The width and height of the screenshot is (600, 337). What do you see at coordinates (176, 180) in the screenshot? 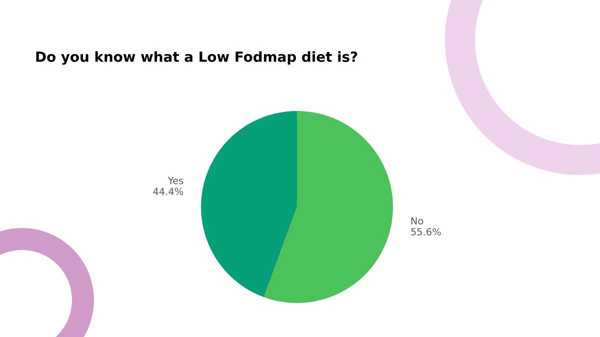
I see `slice-label: Yes` at bounding box center [176, 180].